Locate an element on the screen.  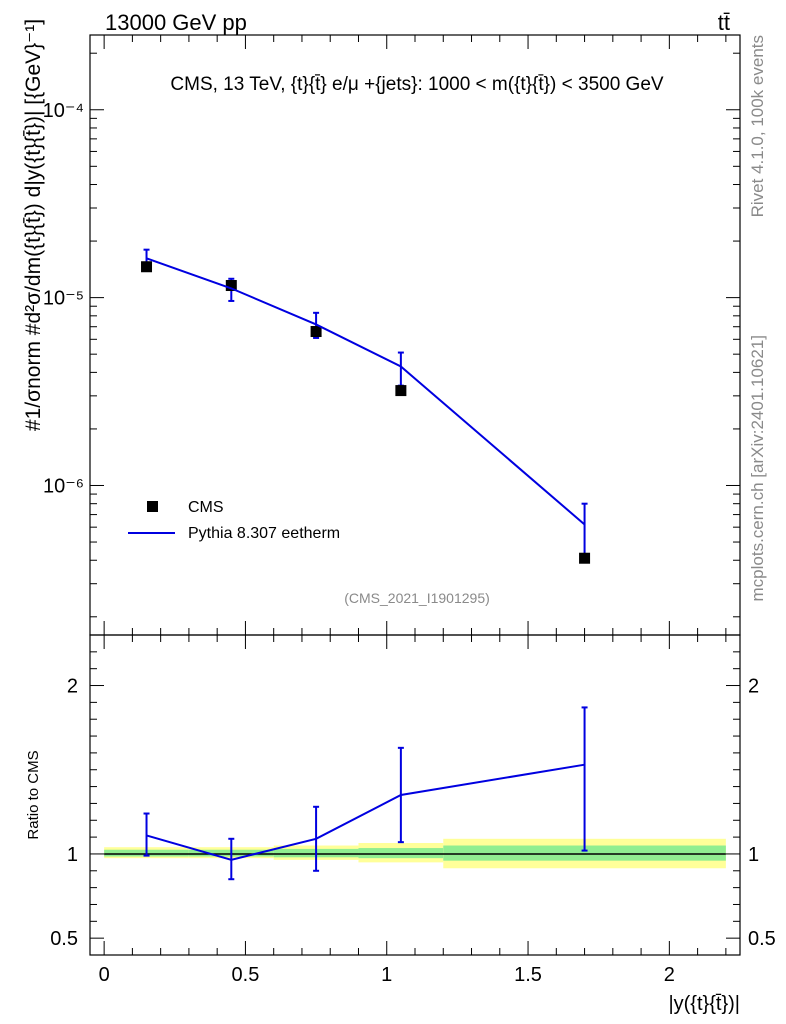
main-y-tick-label: 10⁻⁴ is located at coordinates (63, 111).